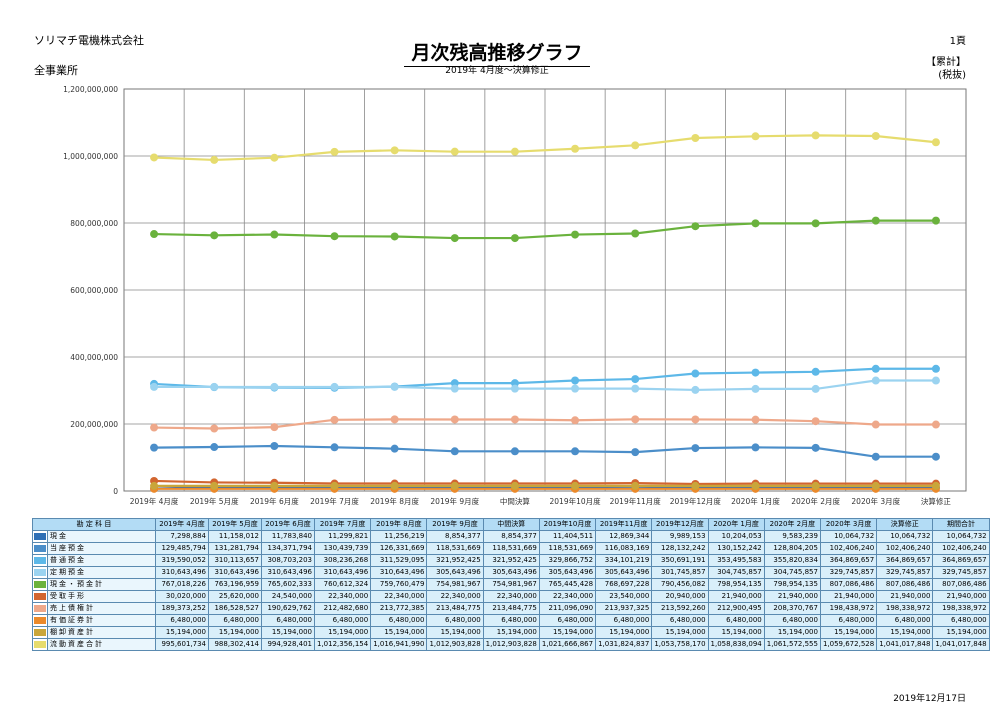  Describe the element at coordinates (288, 560) in the screenshot. I see `table-cell: 308,703,203` at that location.